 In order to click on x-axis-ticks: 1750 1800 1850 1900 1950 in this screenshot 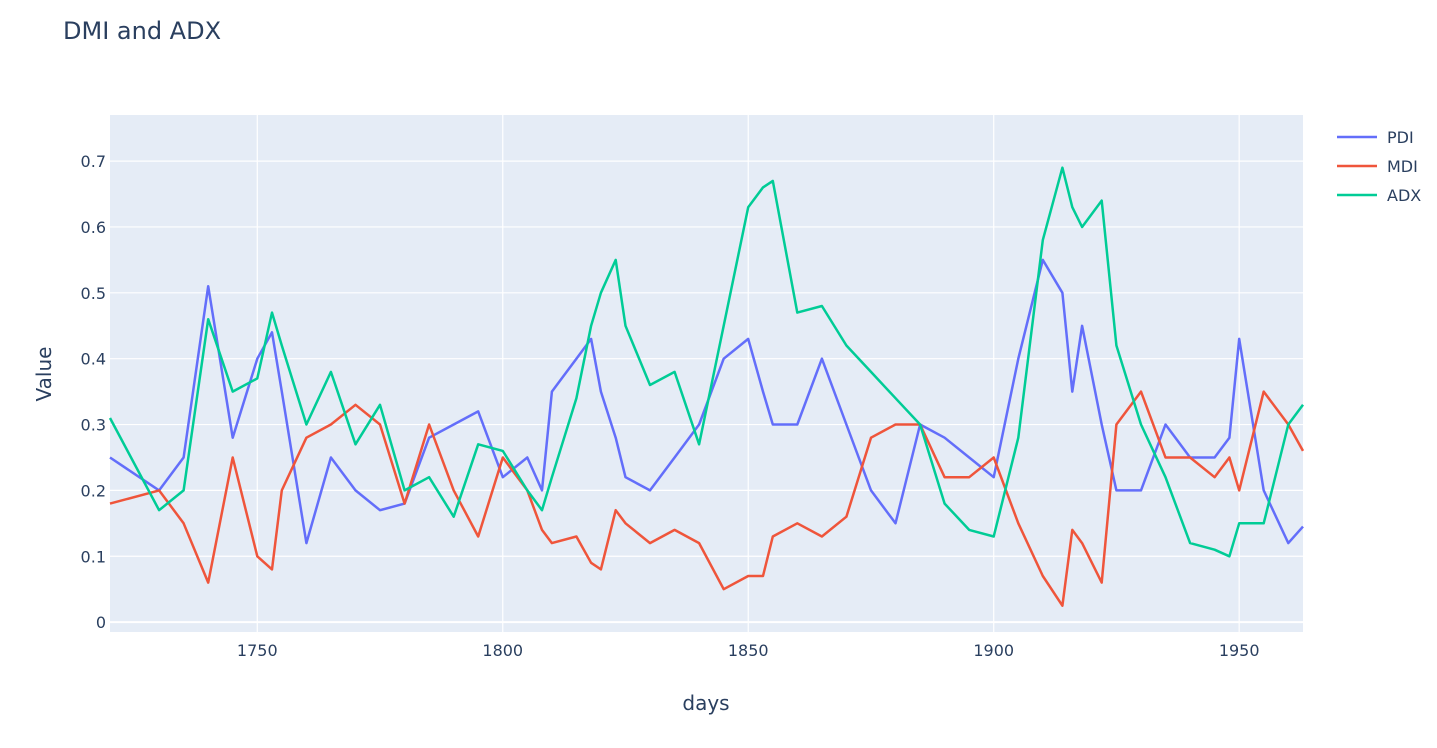, I will do `click(748, 650)`.